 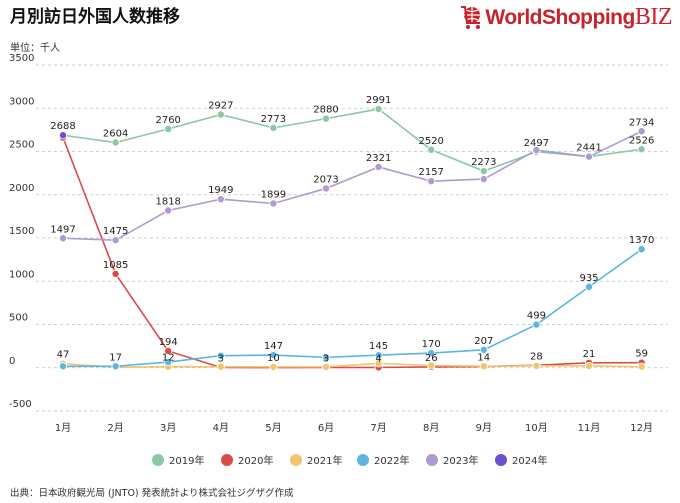 I want to click on data-label: 935, so click(x=588, y=278).